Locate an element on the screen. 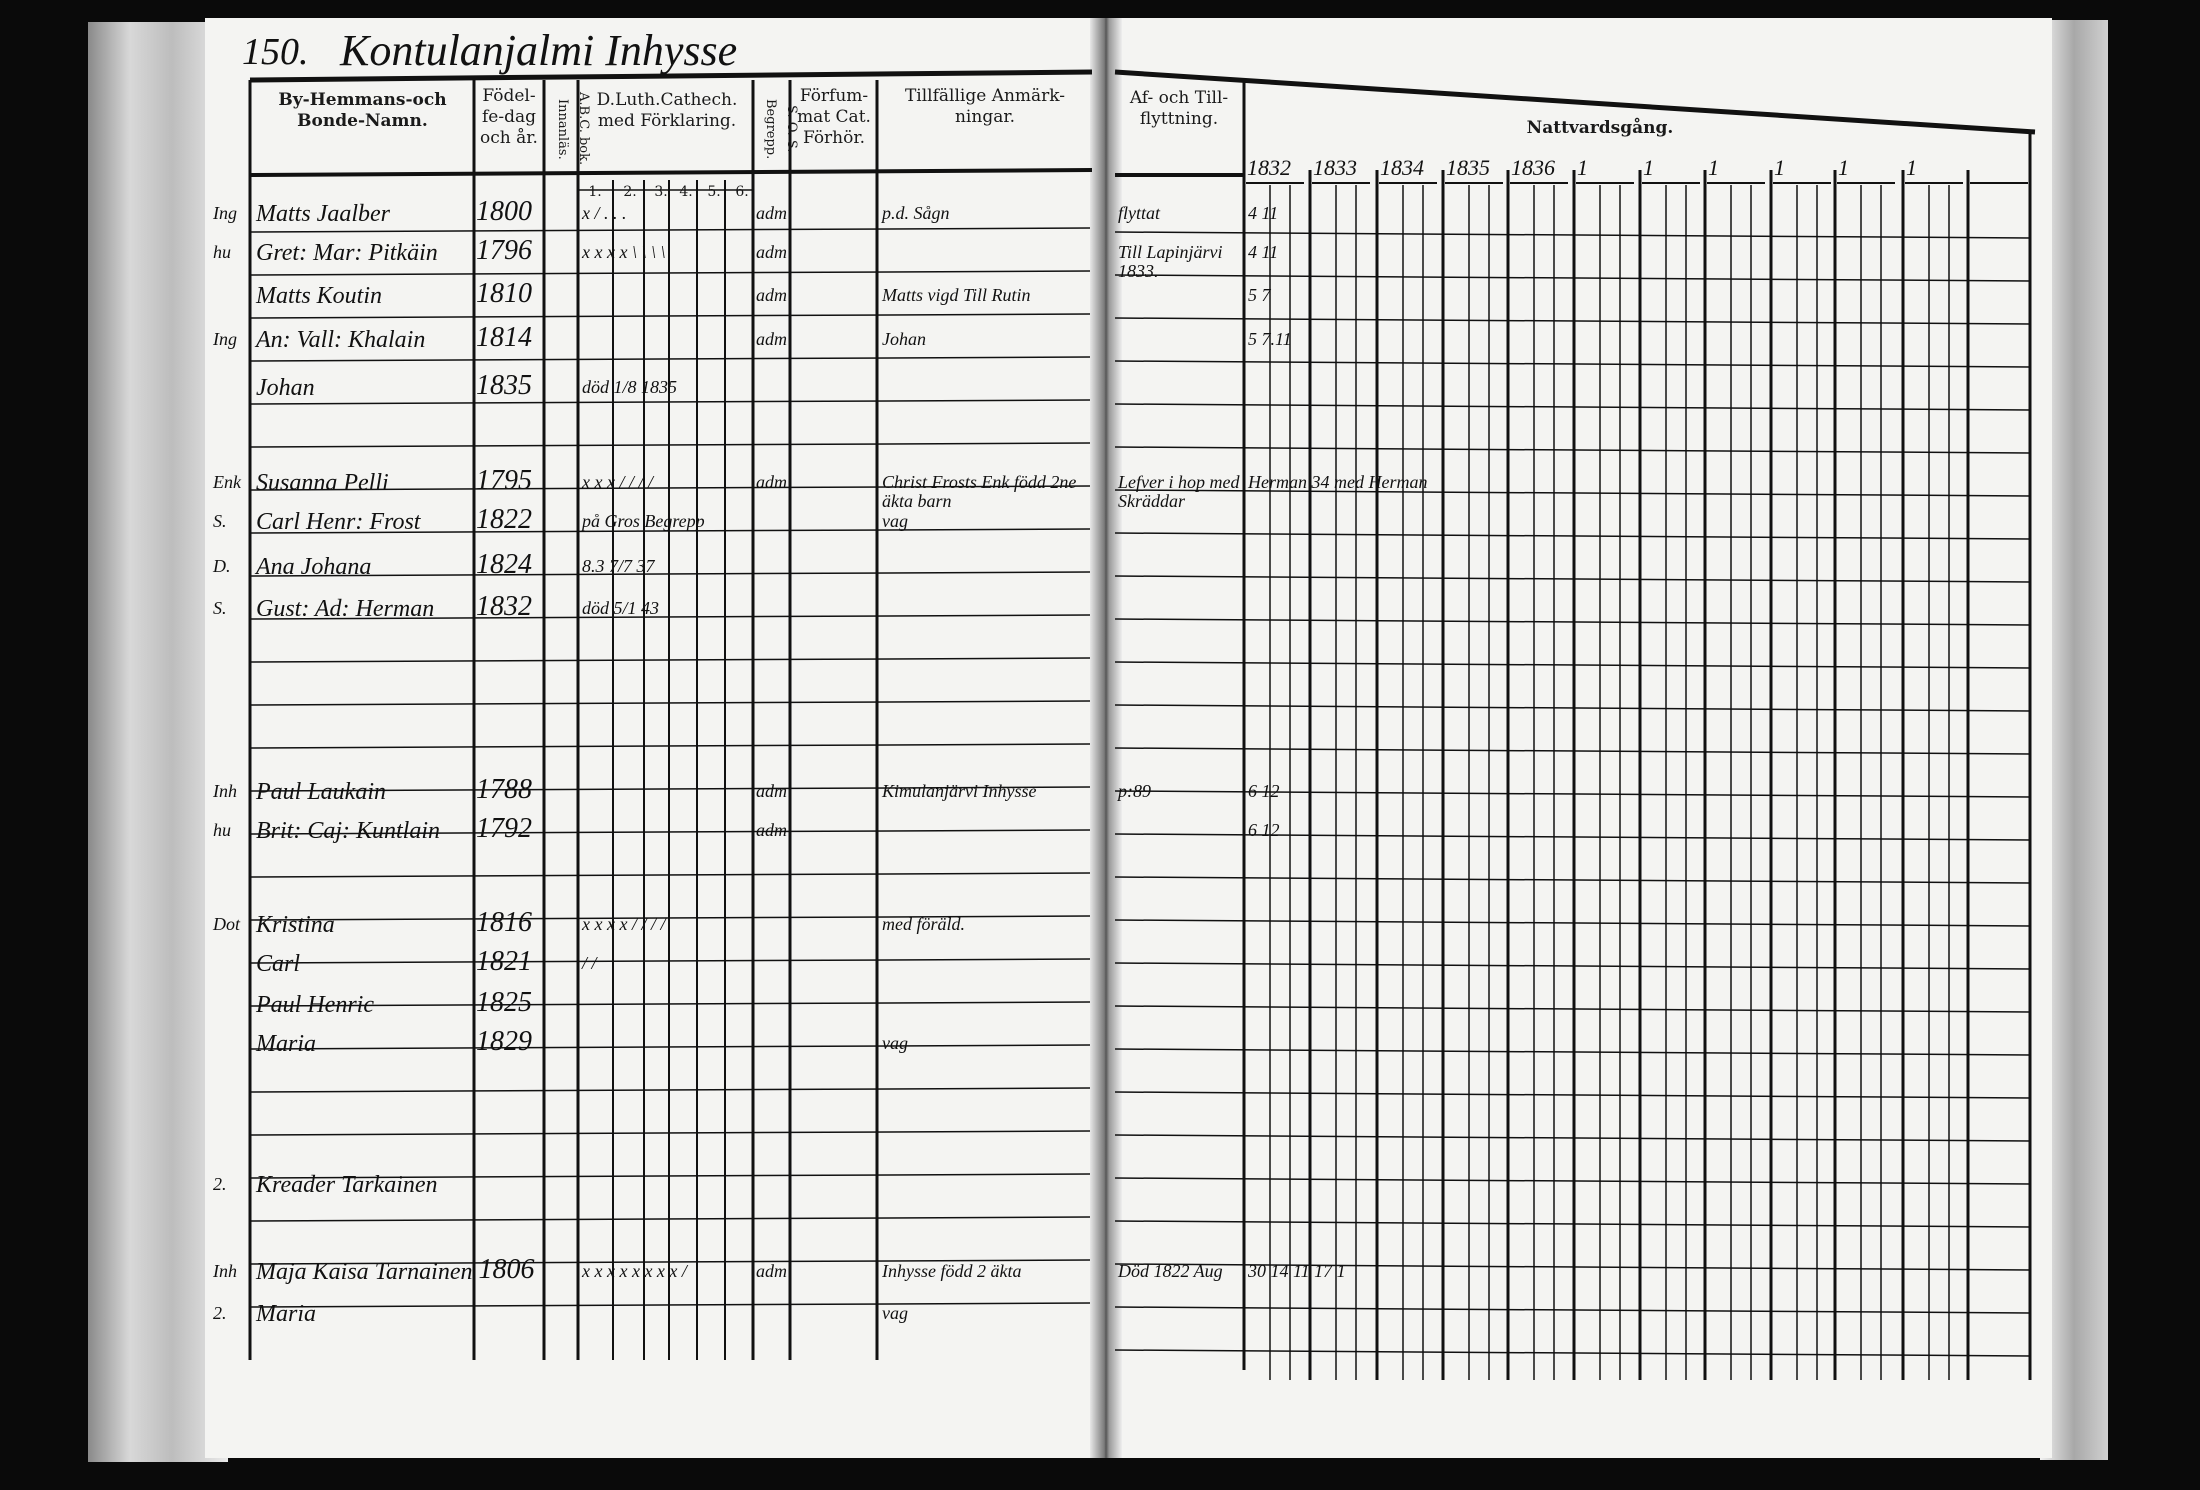  catechism-col-number: 6. is located at coordinates (742, 192).